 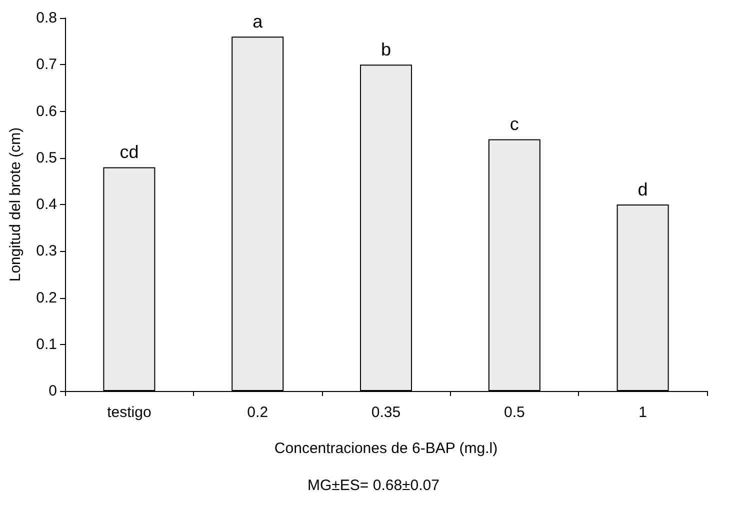 I want to click on x-axis-title: Concentraciones de 6-BAP (mg.l), so click(x=386, y=448).